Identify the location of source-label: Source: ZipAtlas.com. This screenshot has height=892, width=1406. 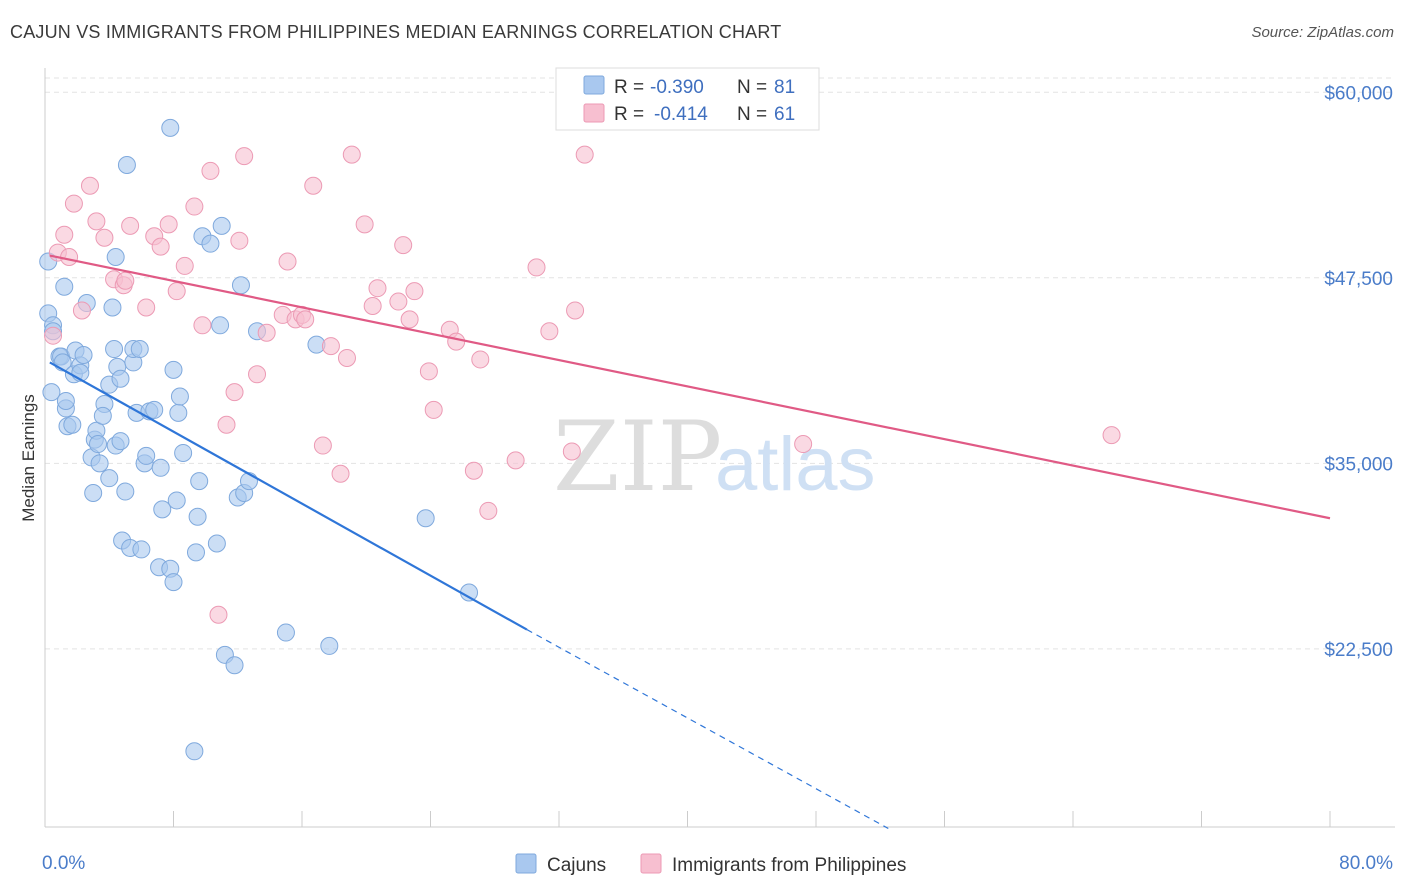
(1322, 32).